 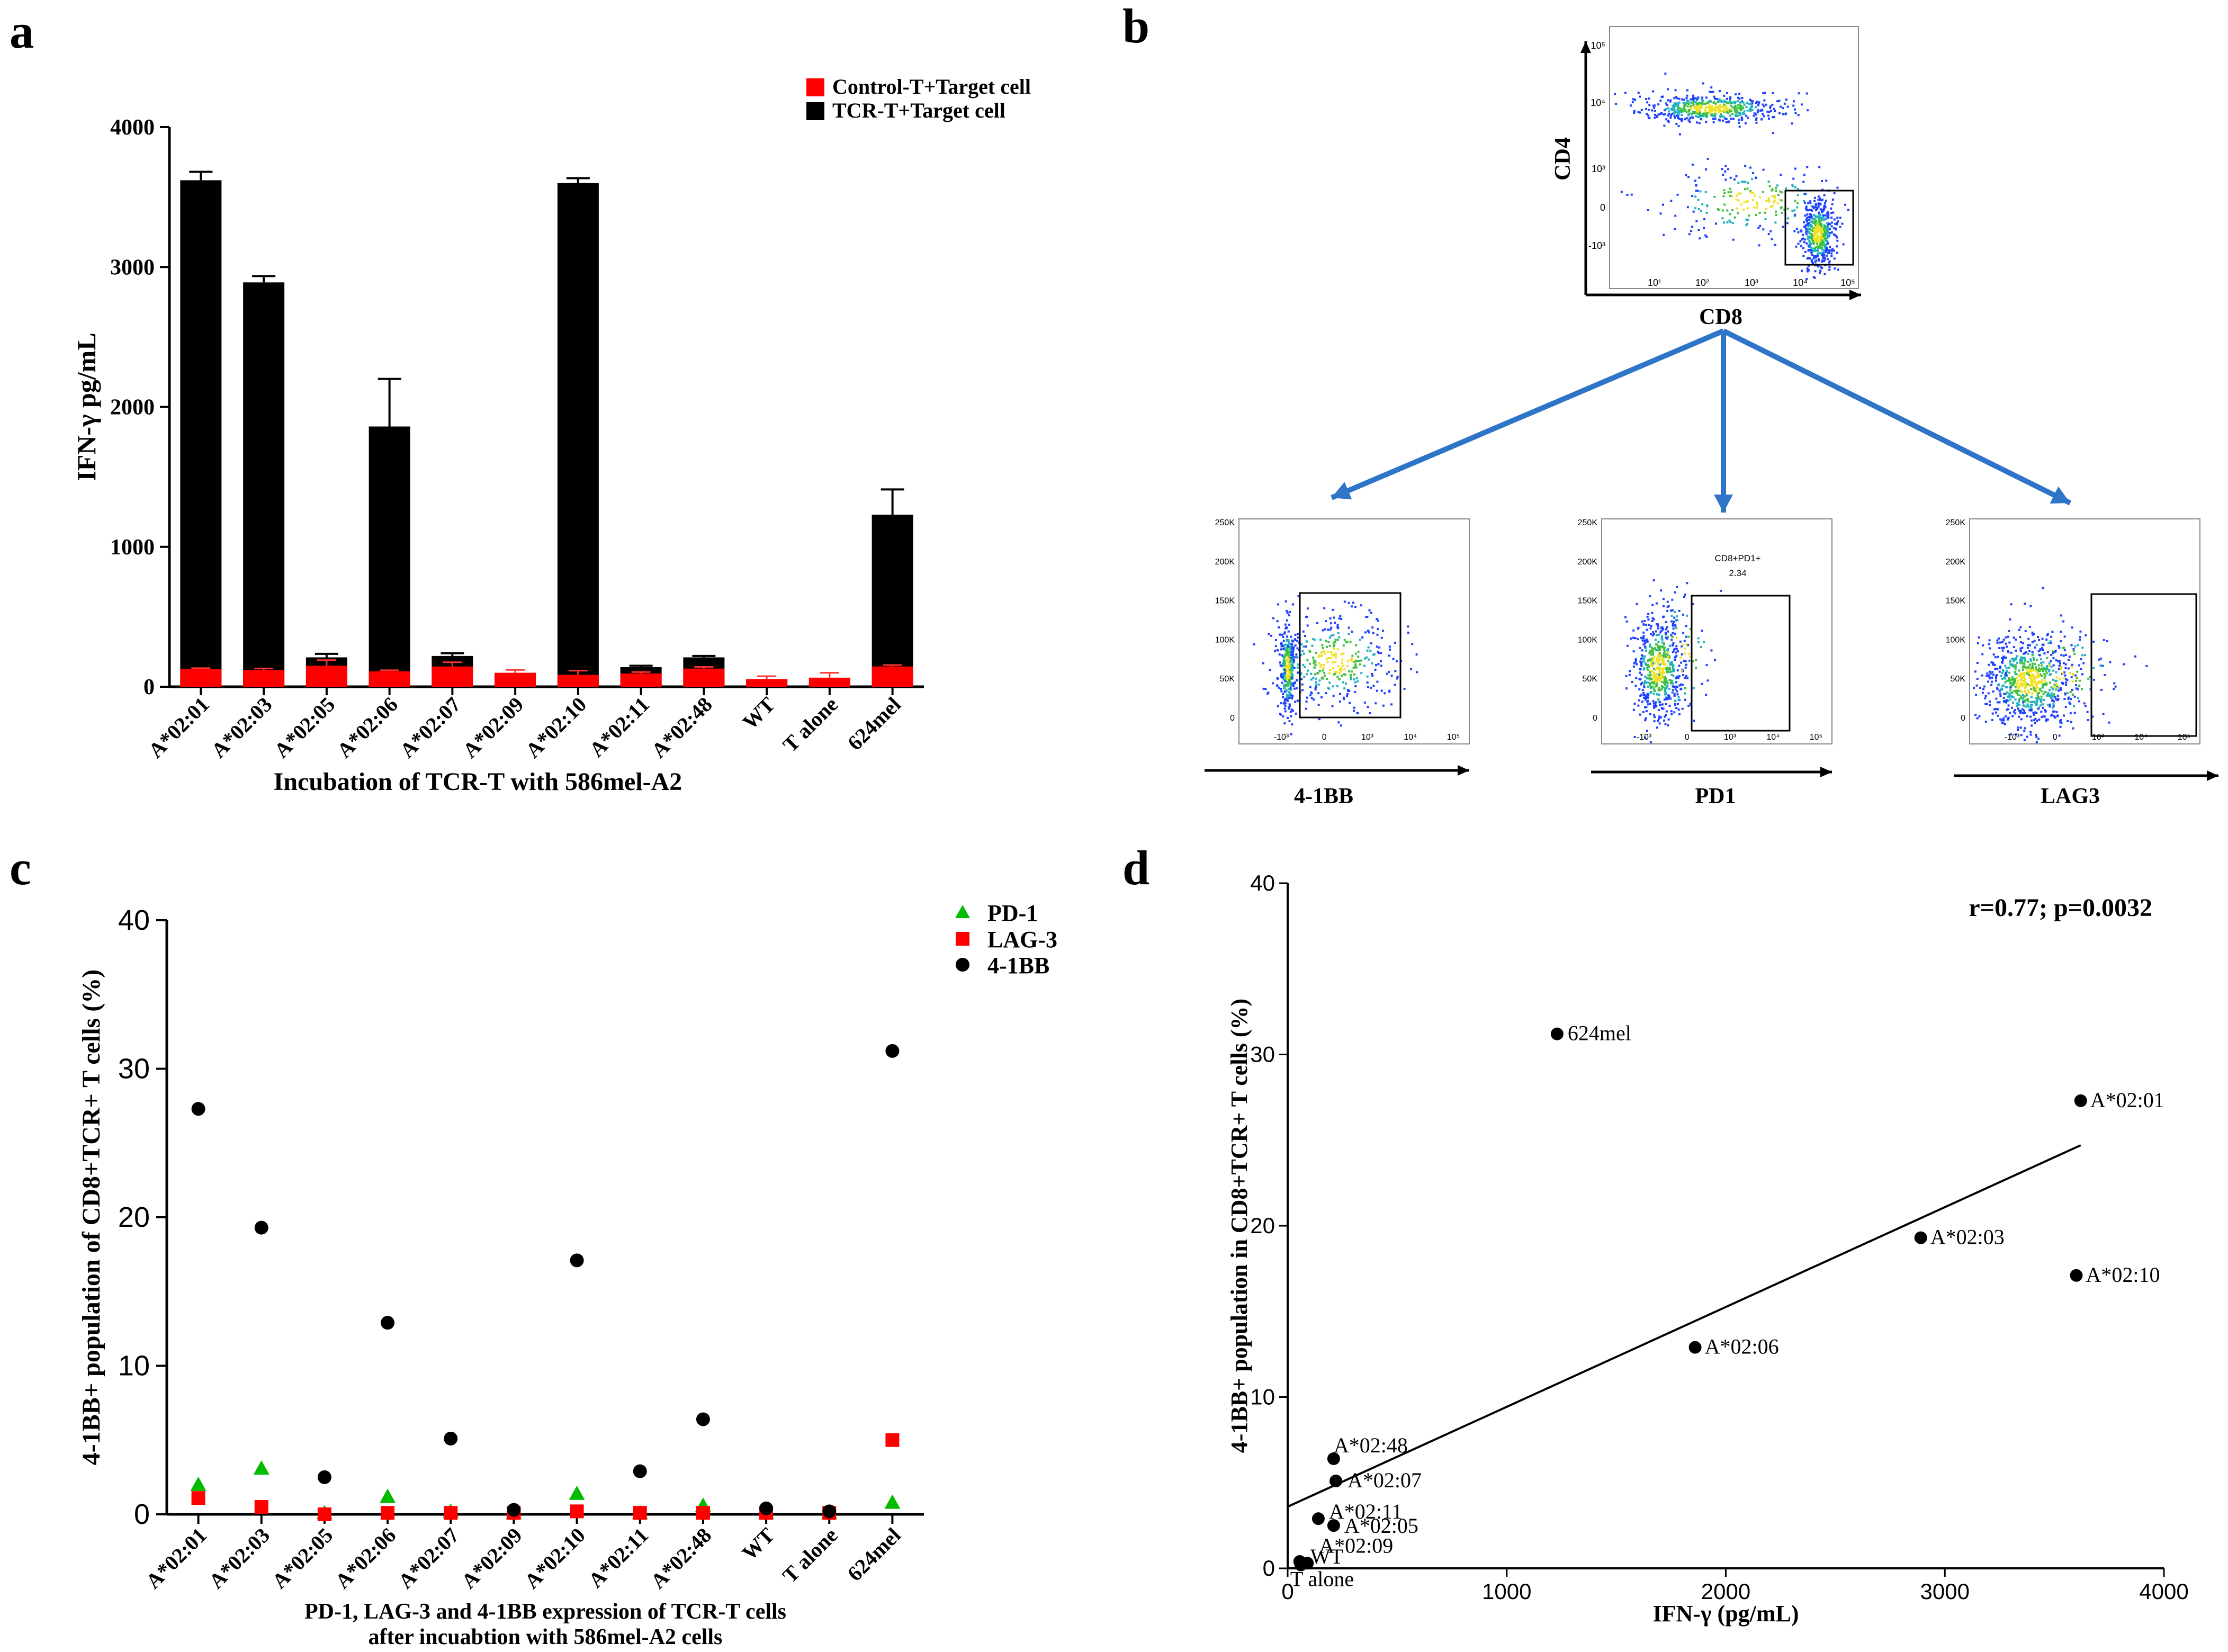 What do you see at coordinates (815, 87) in the screenshot?
I see `legend-swatch-control` at bounding box center [815, 87].